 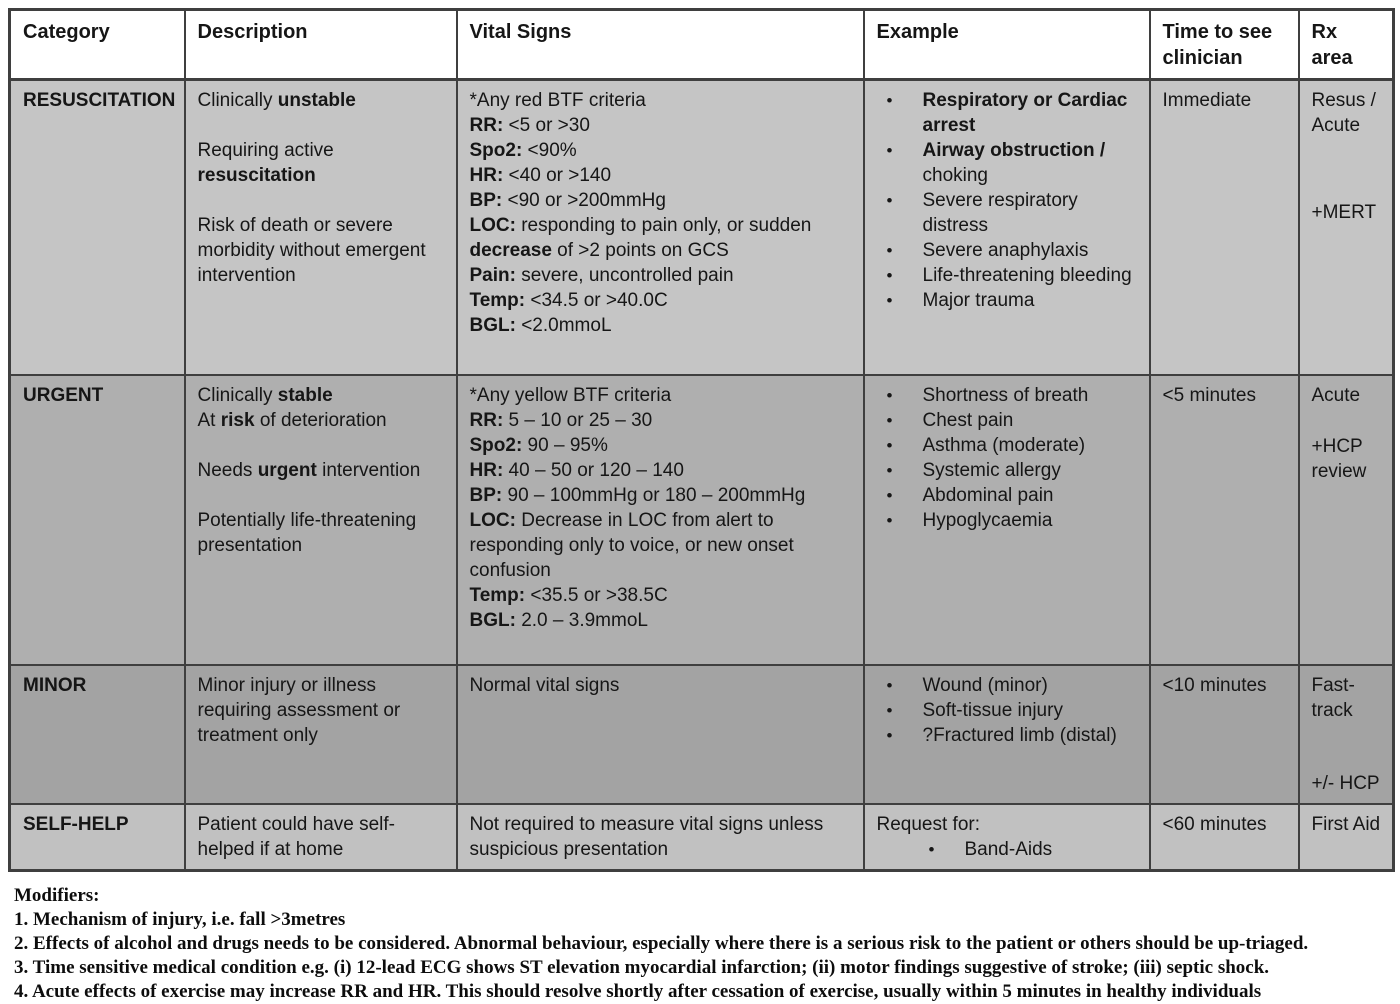 I want to click on example-text: Hypoglycaemia, so click(x=1031, y=520).